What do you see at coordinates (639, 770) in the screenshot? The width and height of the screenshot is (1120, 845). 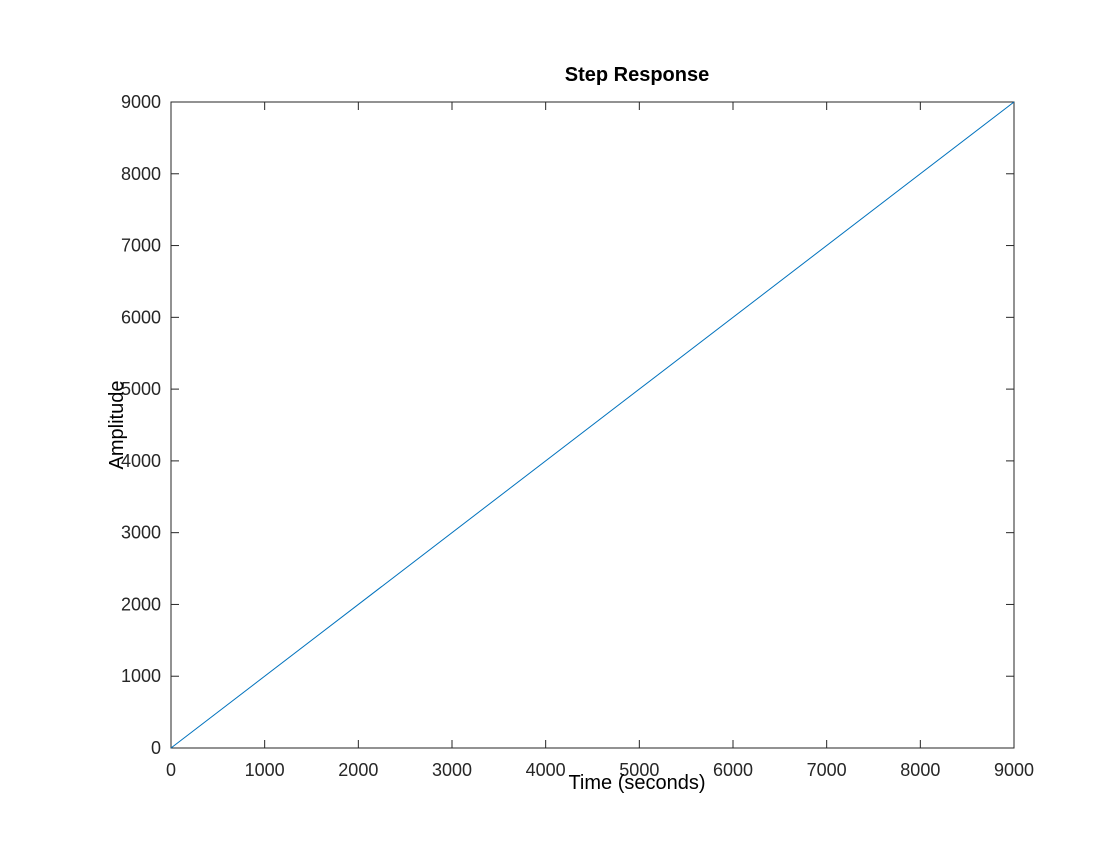 I see `x-tick-label: 5000` at bounding box center [639, 770].